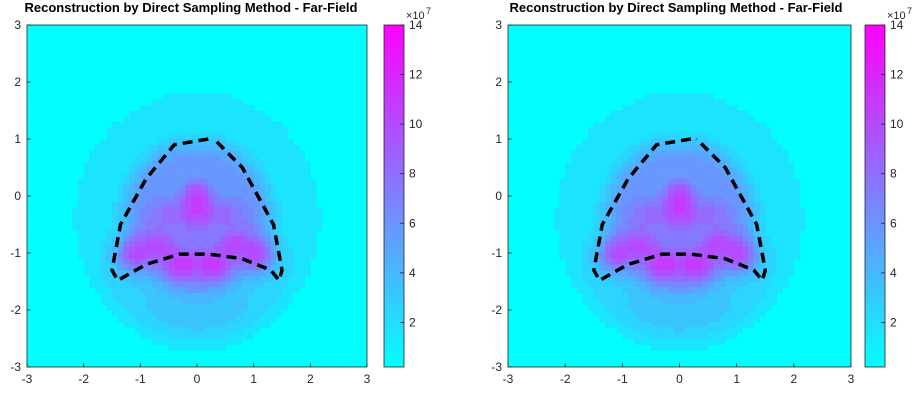 Image resolution: width=917 pixels, height=394 pixels. What do you see at coordinates (197, 210) in the screenshot?
I see `boundary-curve` at bounding box center [197, 210].